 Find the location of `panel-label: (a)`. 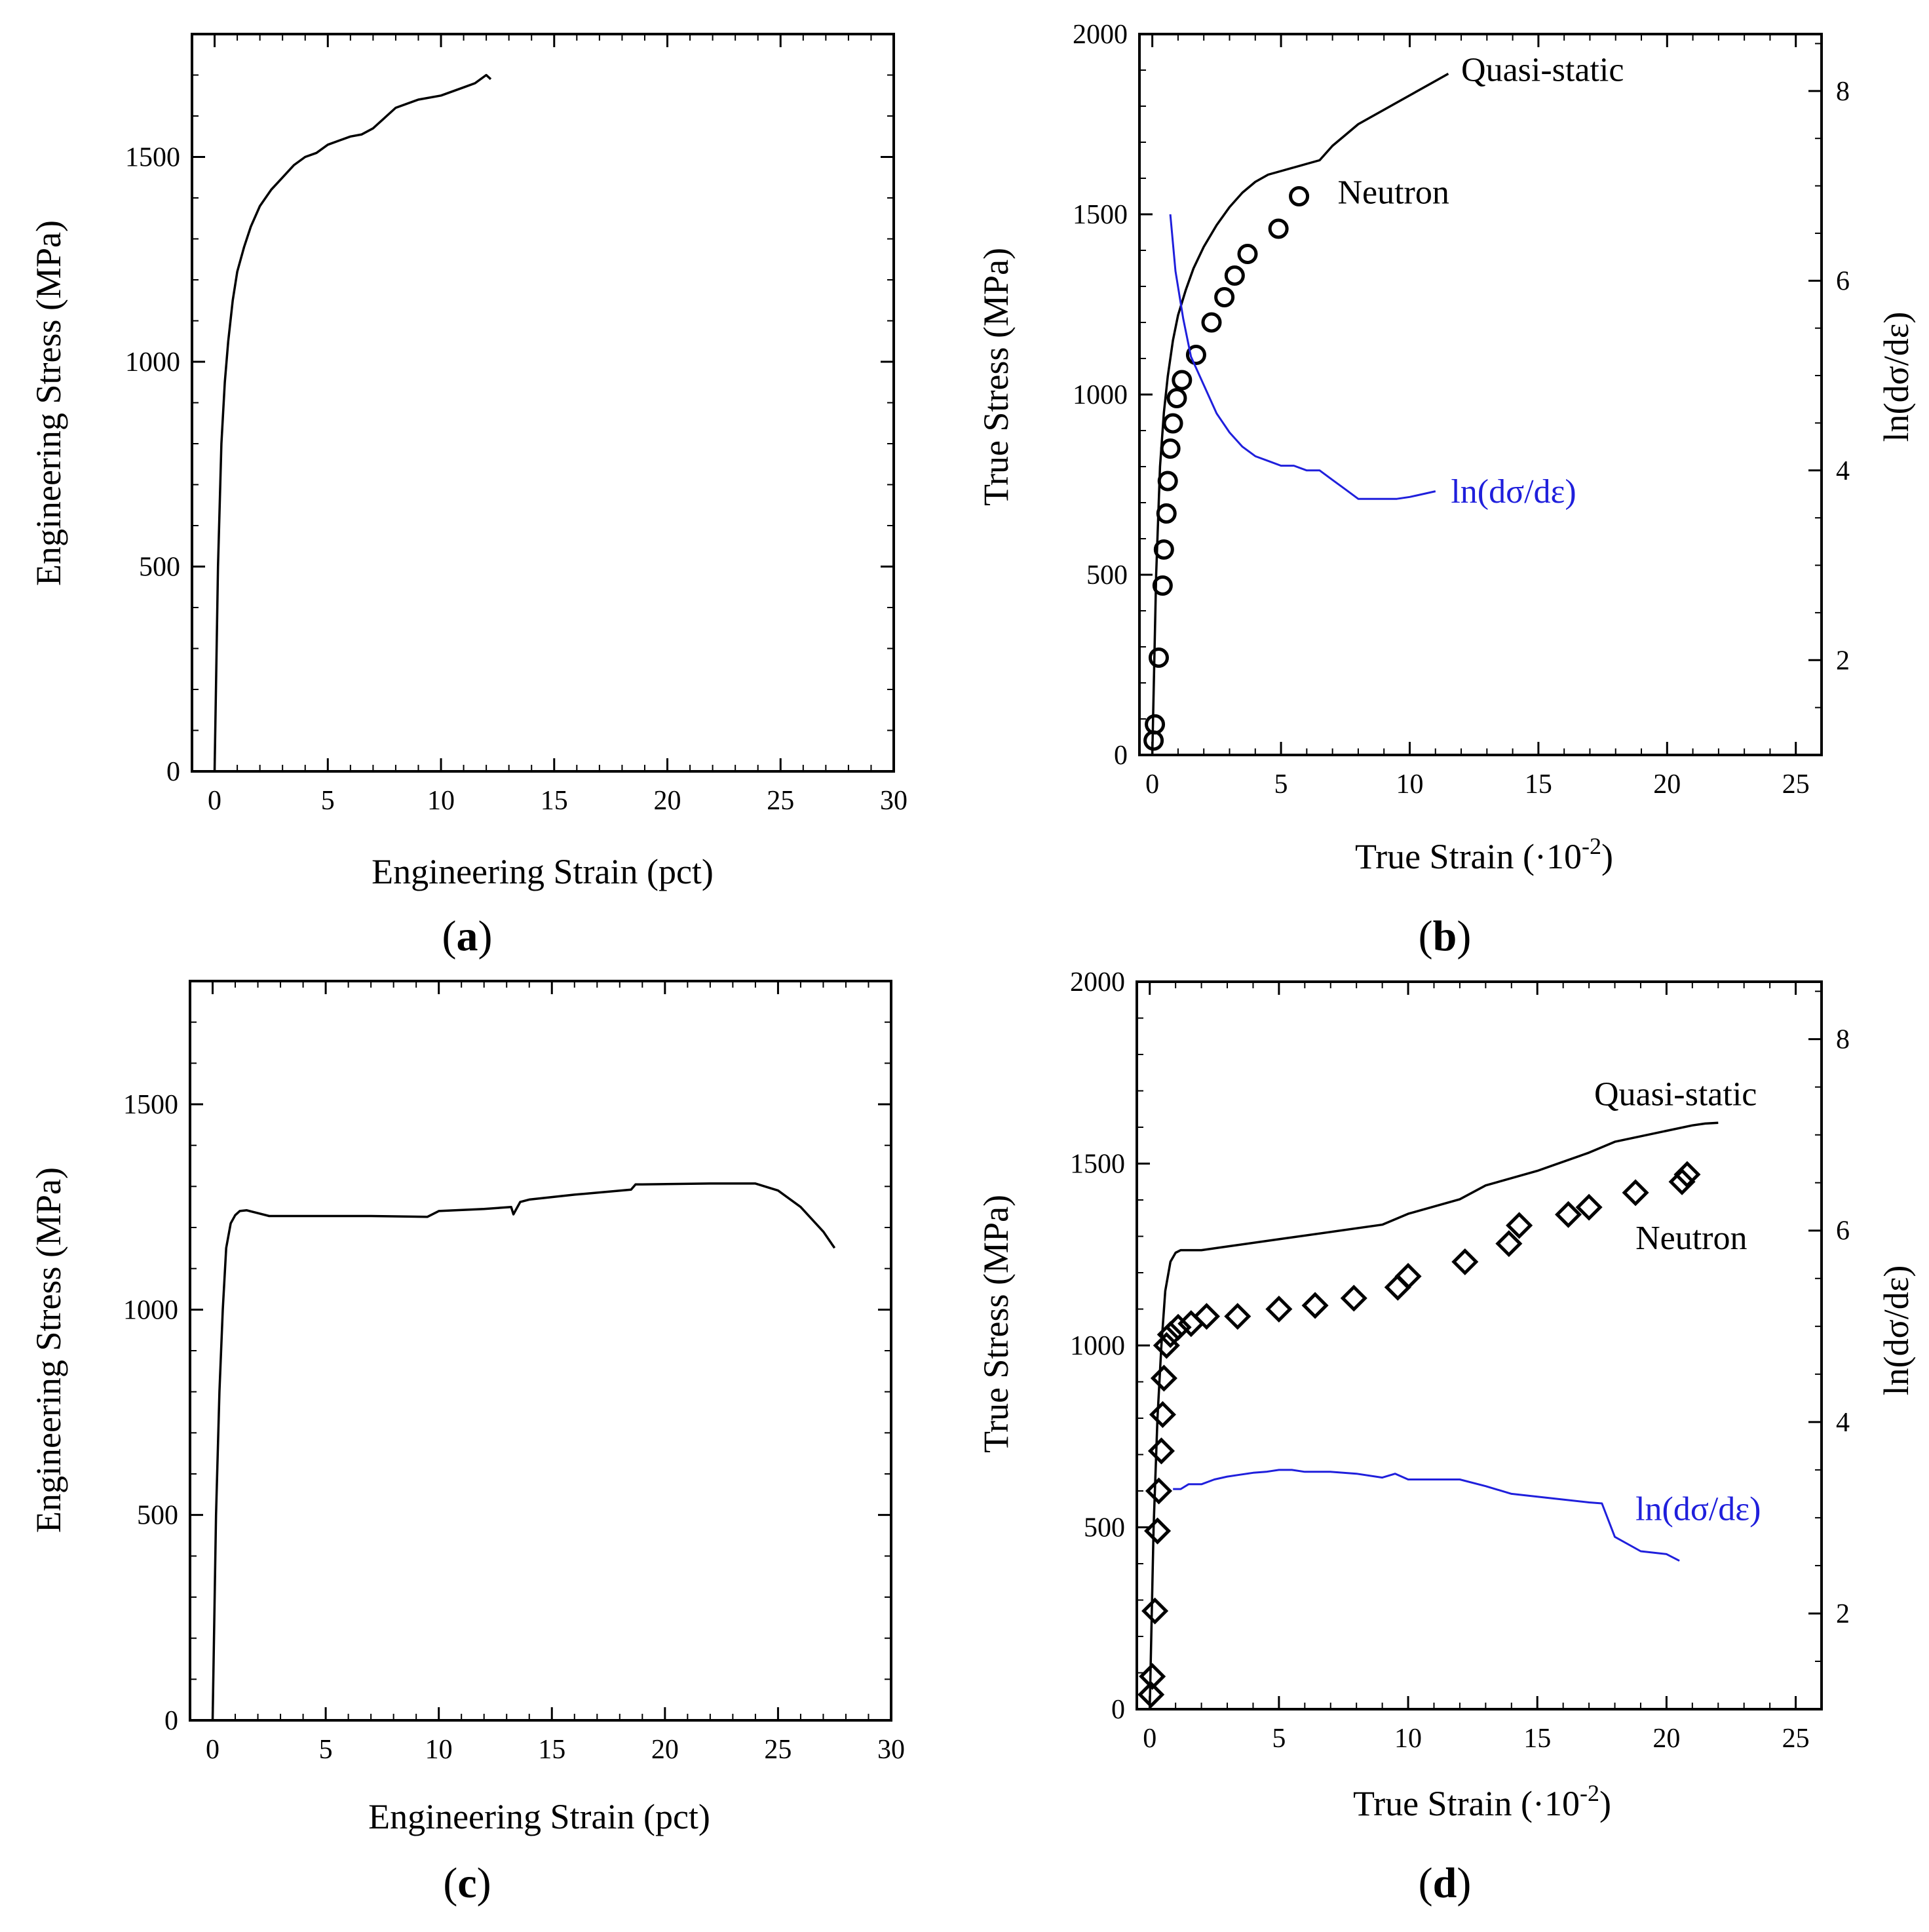

panel-label: (a) is located at coordinates (467, 936).